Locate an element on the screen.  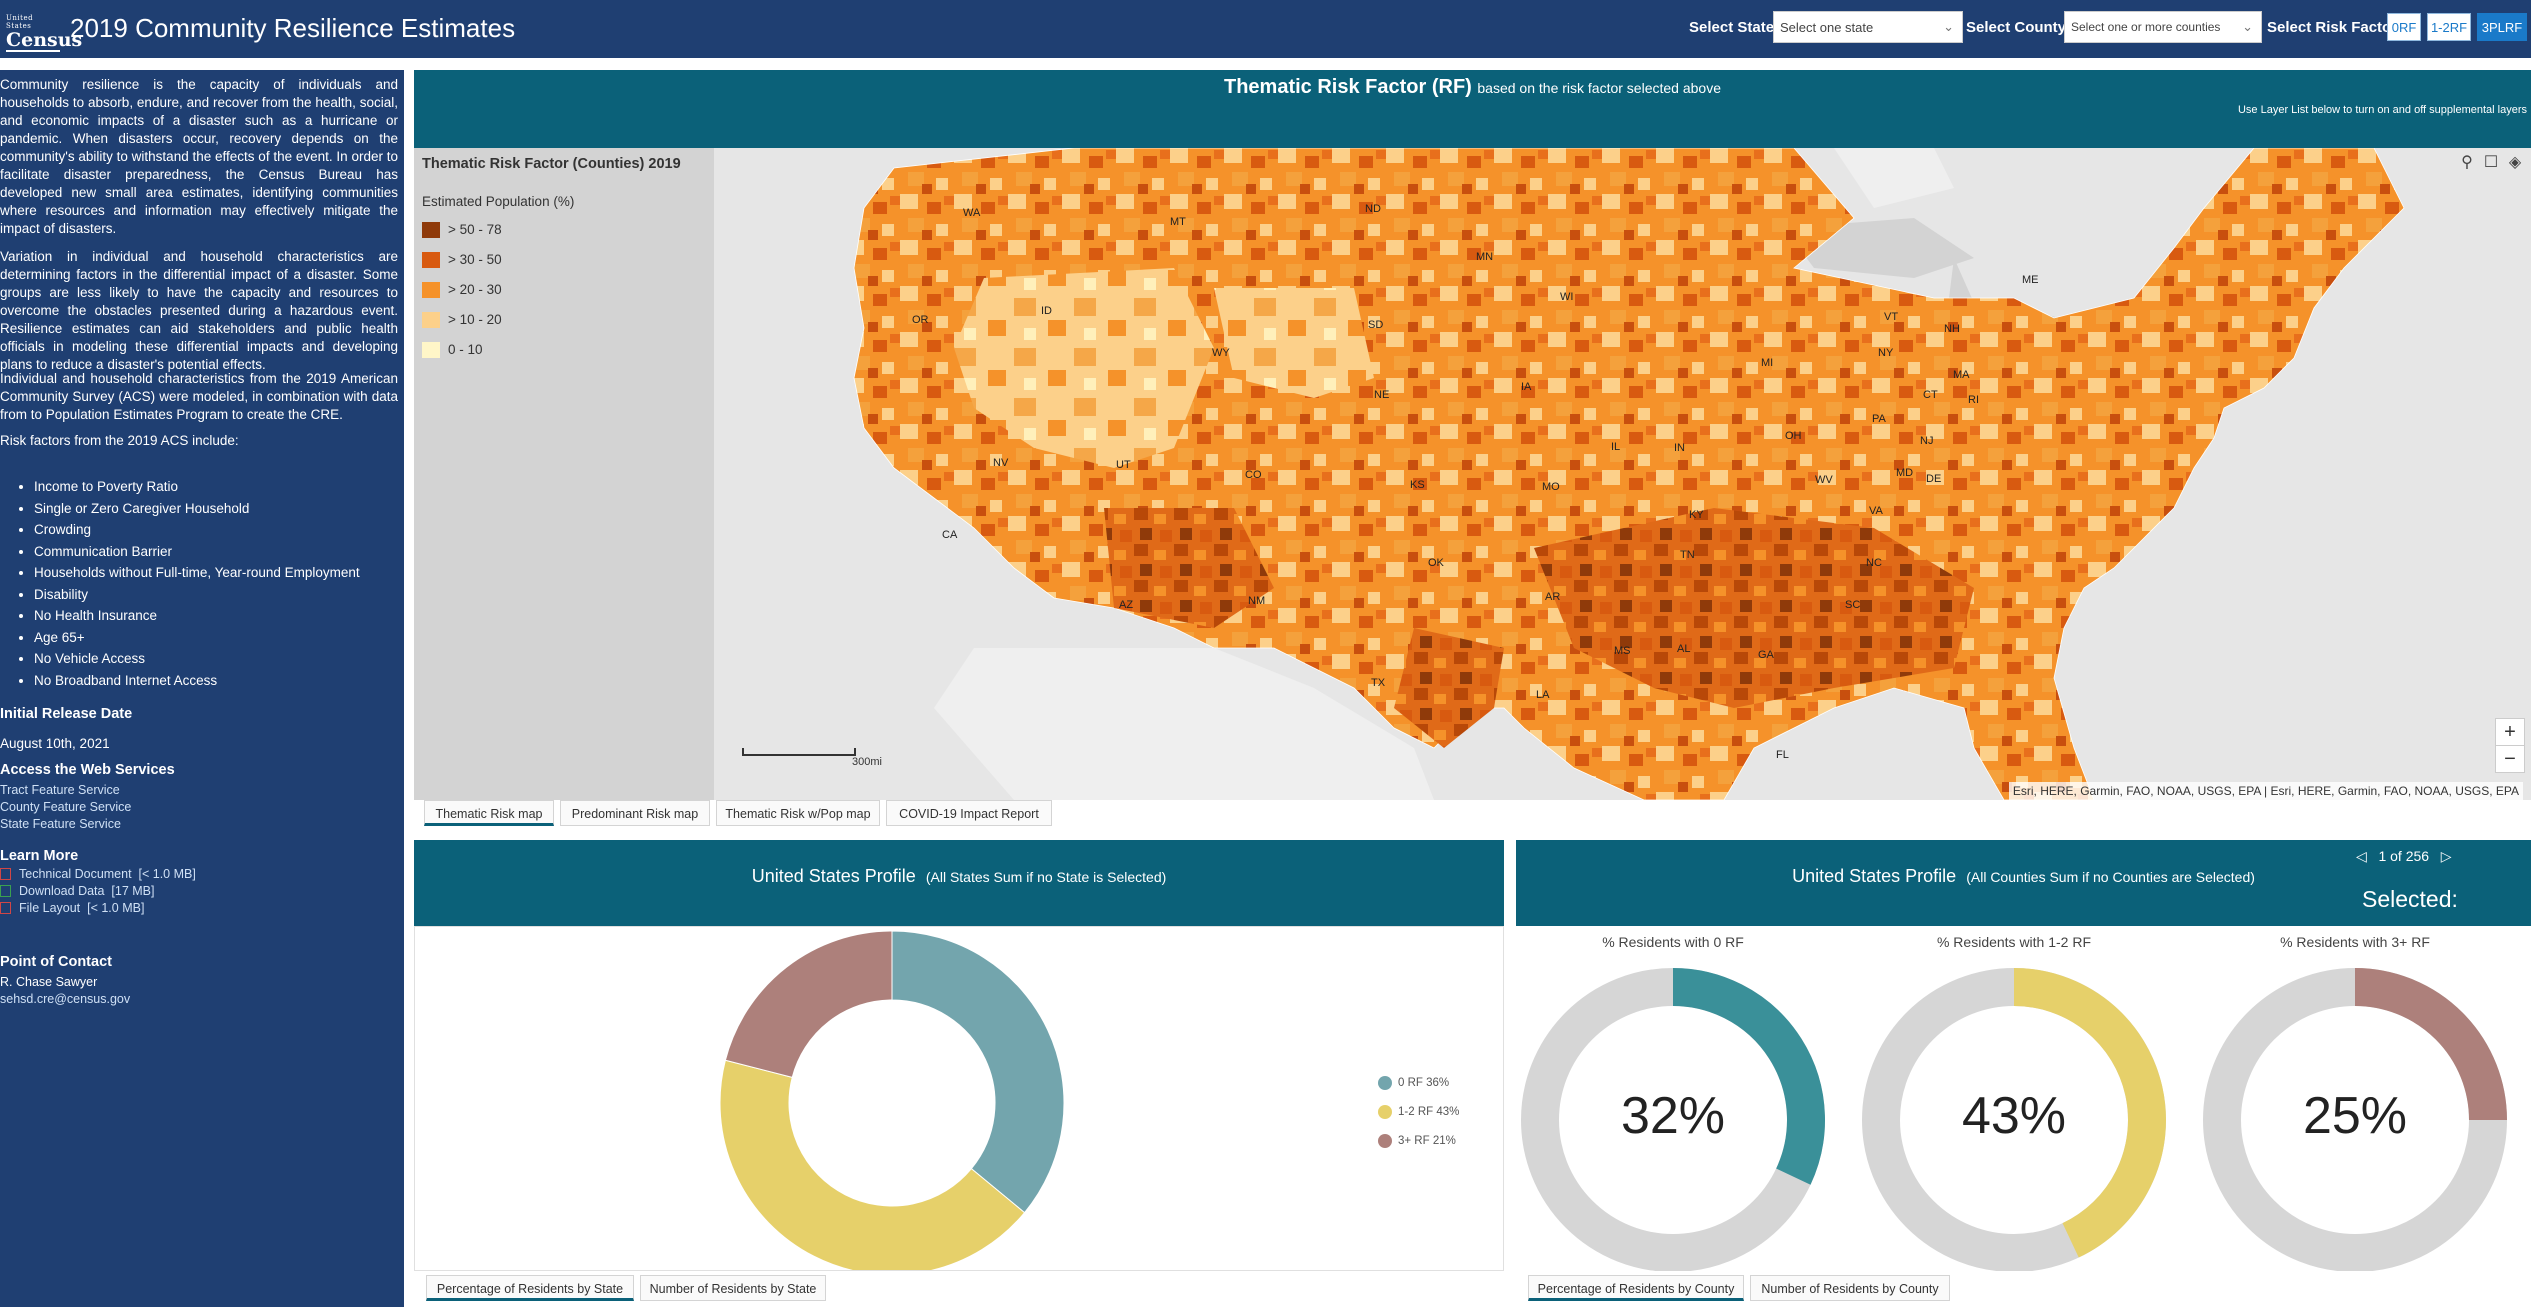
donut-slices is located at coordinates (892, 1100).